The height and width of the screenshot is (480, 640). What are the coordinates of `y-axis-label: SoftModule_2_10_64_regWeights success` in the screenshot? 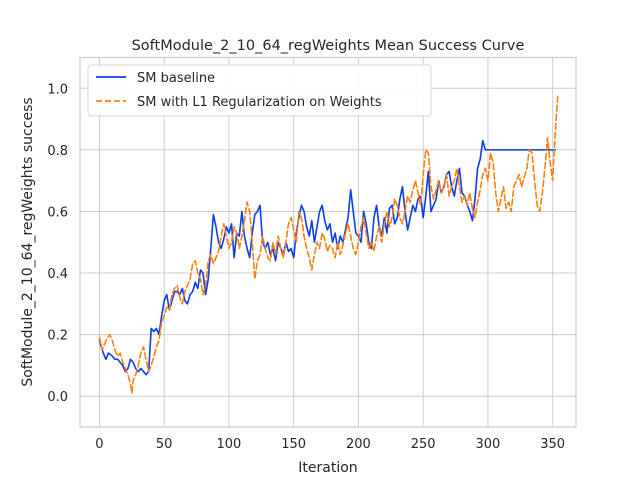 It's located at (28, 241).